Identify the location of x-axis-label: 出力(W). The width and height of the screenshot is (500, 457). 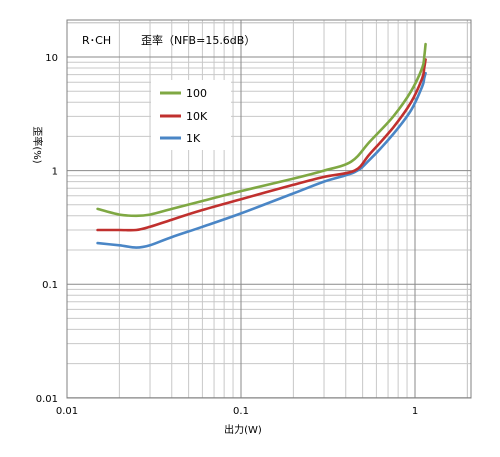
(243, 429).